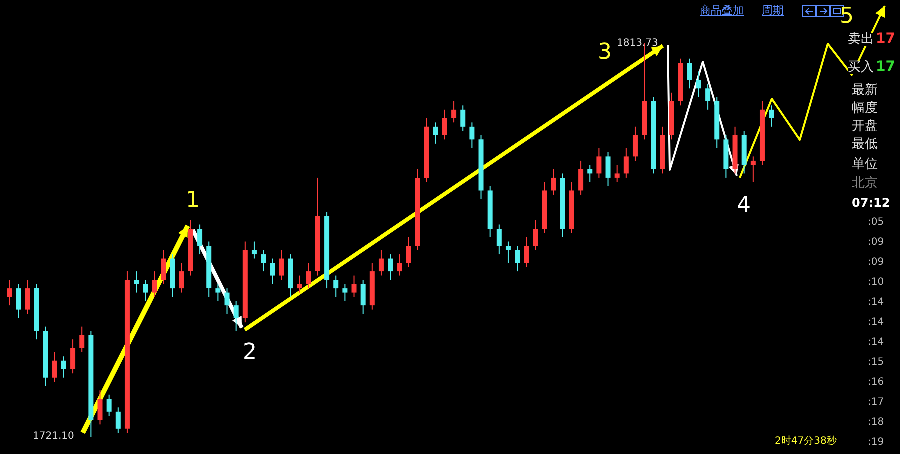  What do you see at coordinates (53, 436) in the screenshot?
I see `annotation: 1721.10` at bounding box center [53, 436].